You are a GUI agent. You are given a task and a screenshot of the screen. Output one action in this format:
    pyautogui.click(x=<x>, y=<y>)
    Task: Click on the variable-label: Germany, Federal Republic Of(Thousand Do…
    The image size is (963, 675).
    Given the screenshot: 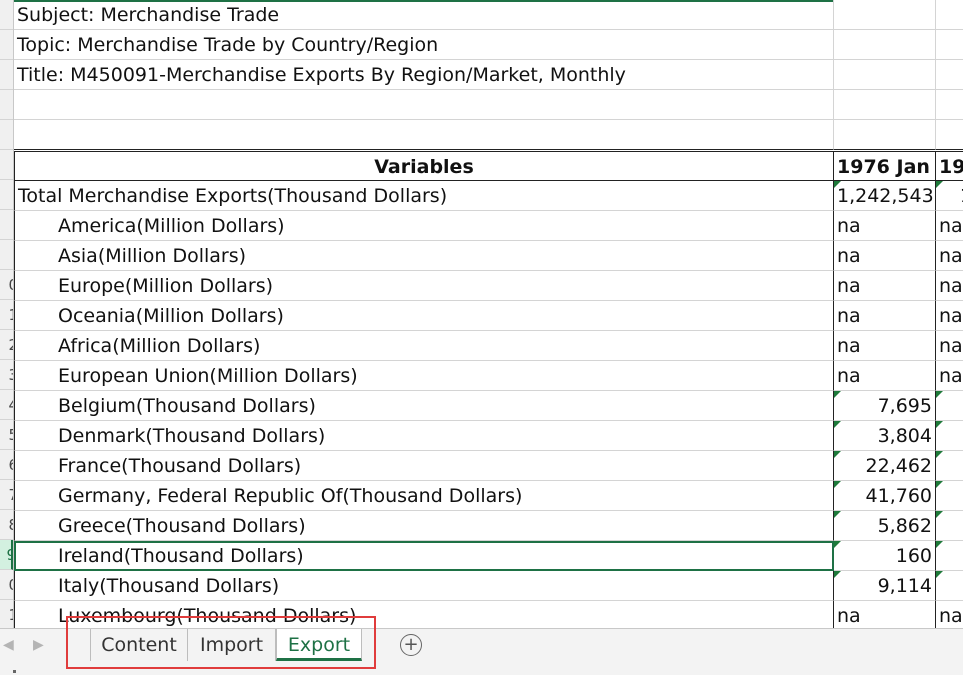 What is the action you would take?
    pyautogui.click(x=424, y=496)
    